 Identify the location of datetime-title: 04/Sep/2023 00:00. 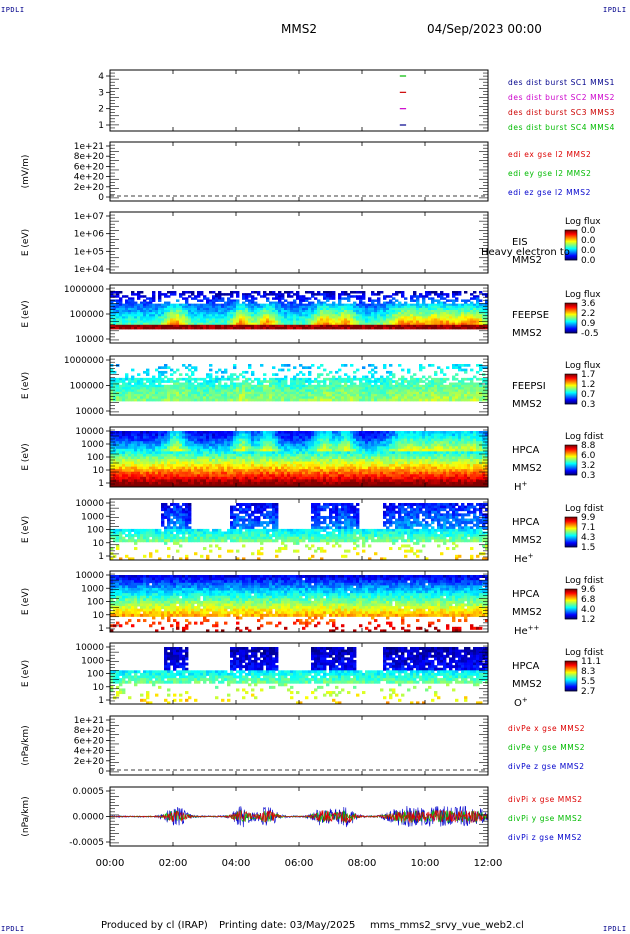
(484, 29).